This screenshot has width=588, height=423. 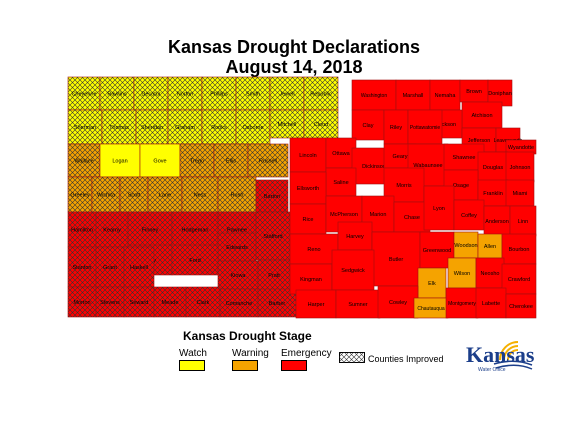 What do you see at coordinates (150, 229) in the screenshot?
I see `county-finney: Finney` at bounding box center [150, 229].